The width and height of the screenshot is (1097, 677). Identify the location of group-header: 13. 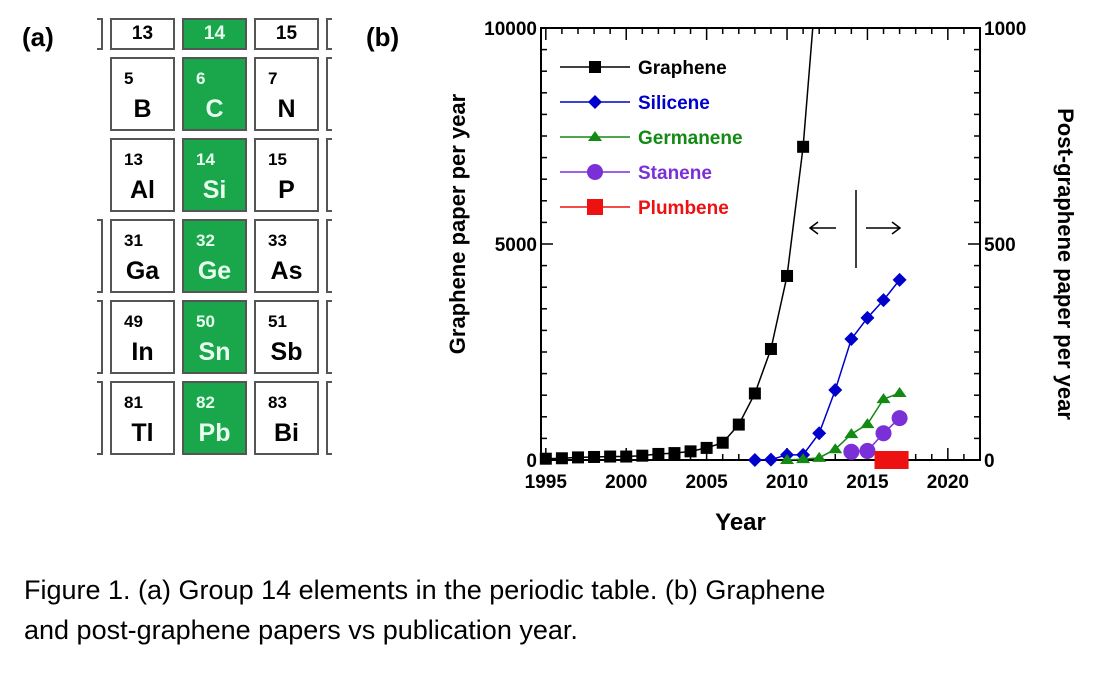
(142, 34).